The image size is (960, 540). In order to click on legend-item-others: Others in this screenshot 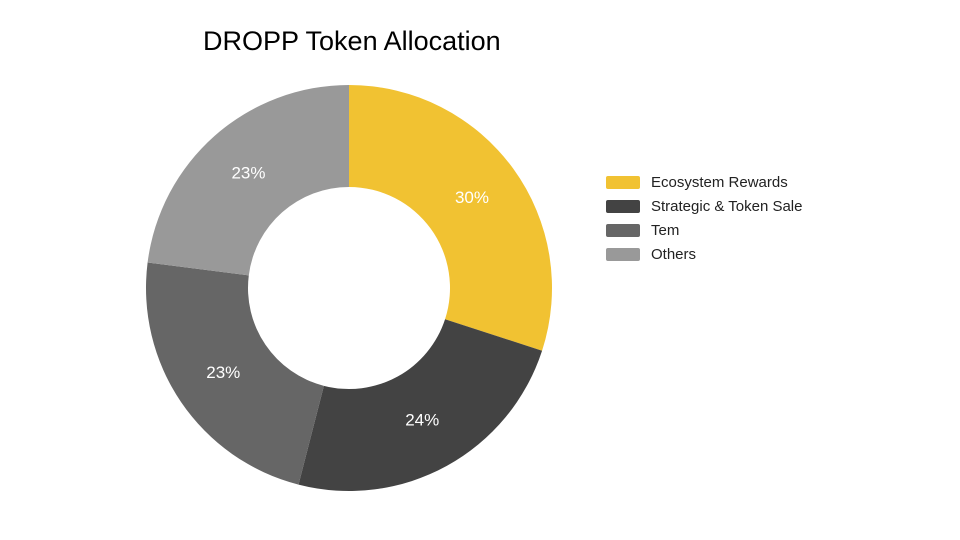, I will do `click(704, 254)`.